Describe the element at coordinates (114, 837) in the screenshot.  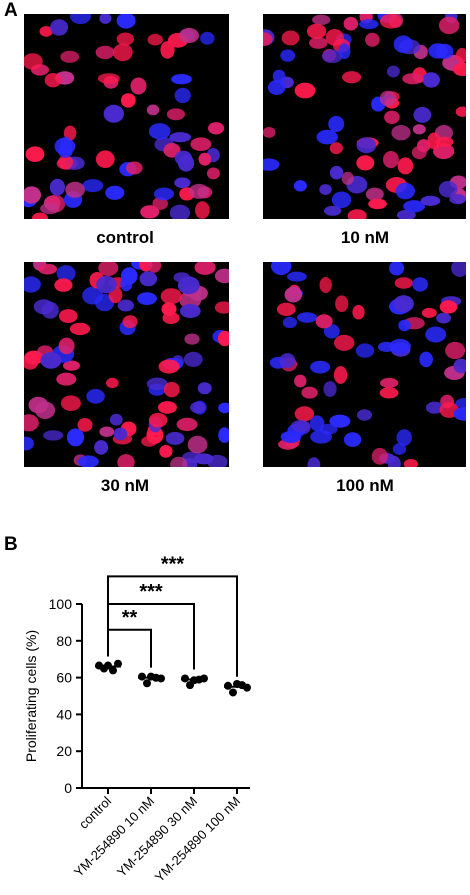
I see `x-tick-label: YM-254890 10 nM` at that location.